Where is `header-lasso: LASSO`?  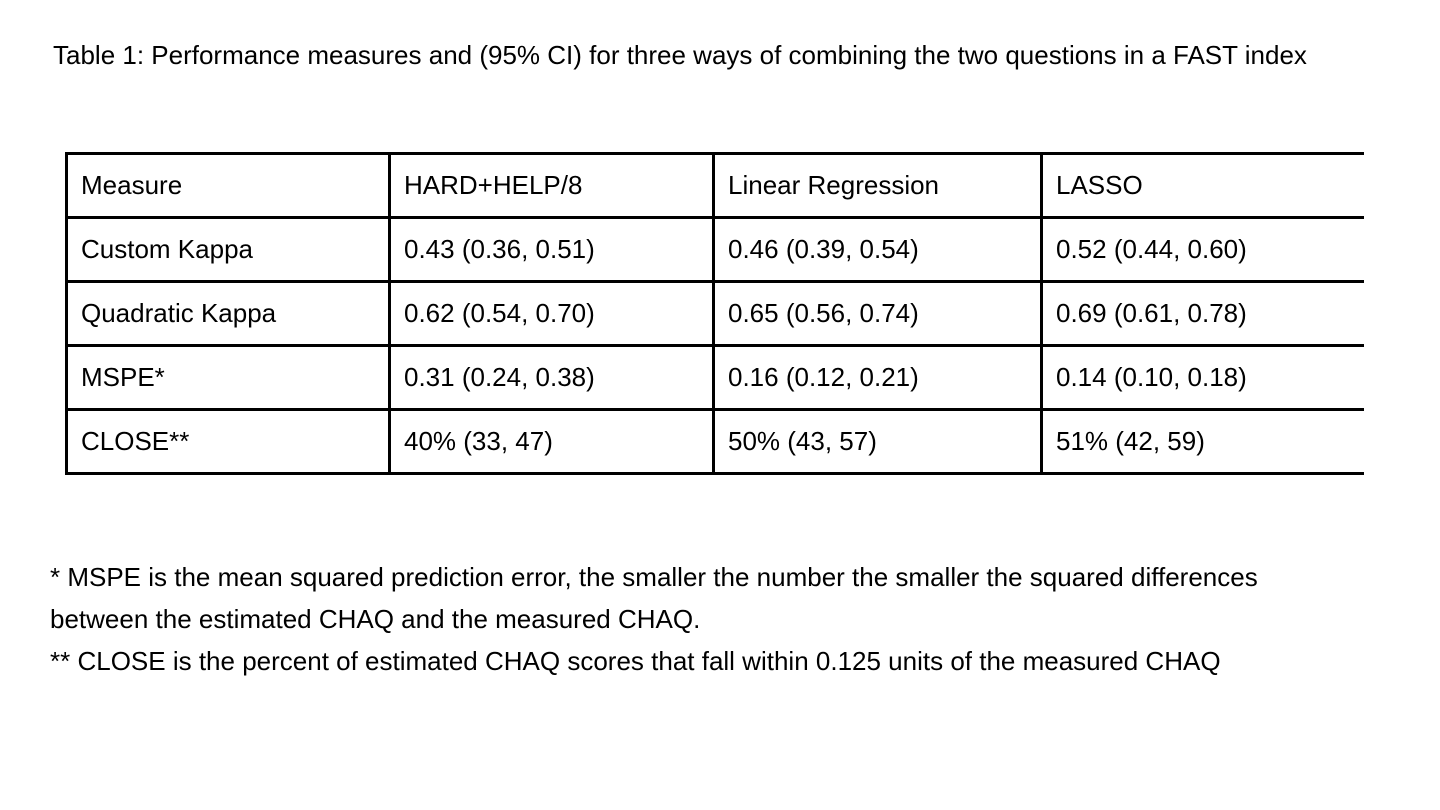
header-lasso: LASSO is located at coordinates (1202, 185).